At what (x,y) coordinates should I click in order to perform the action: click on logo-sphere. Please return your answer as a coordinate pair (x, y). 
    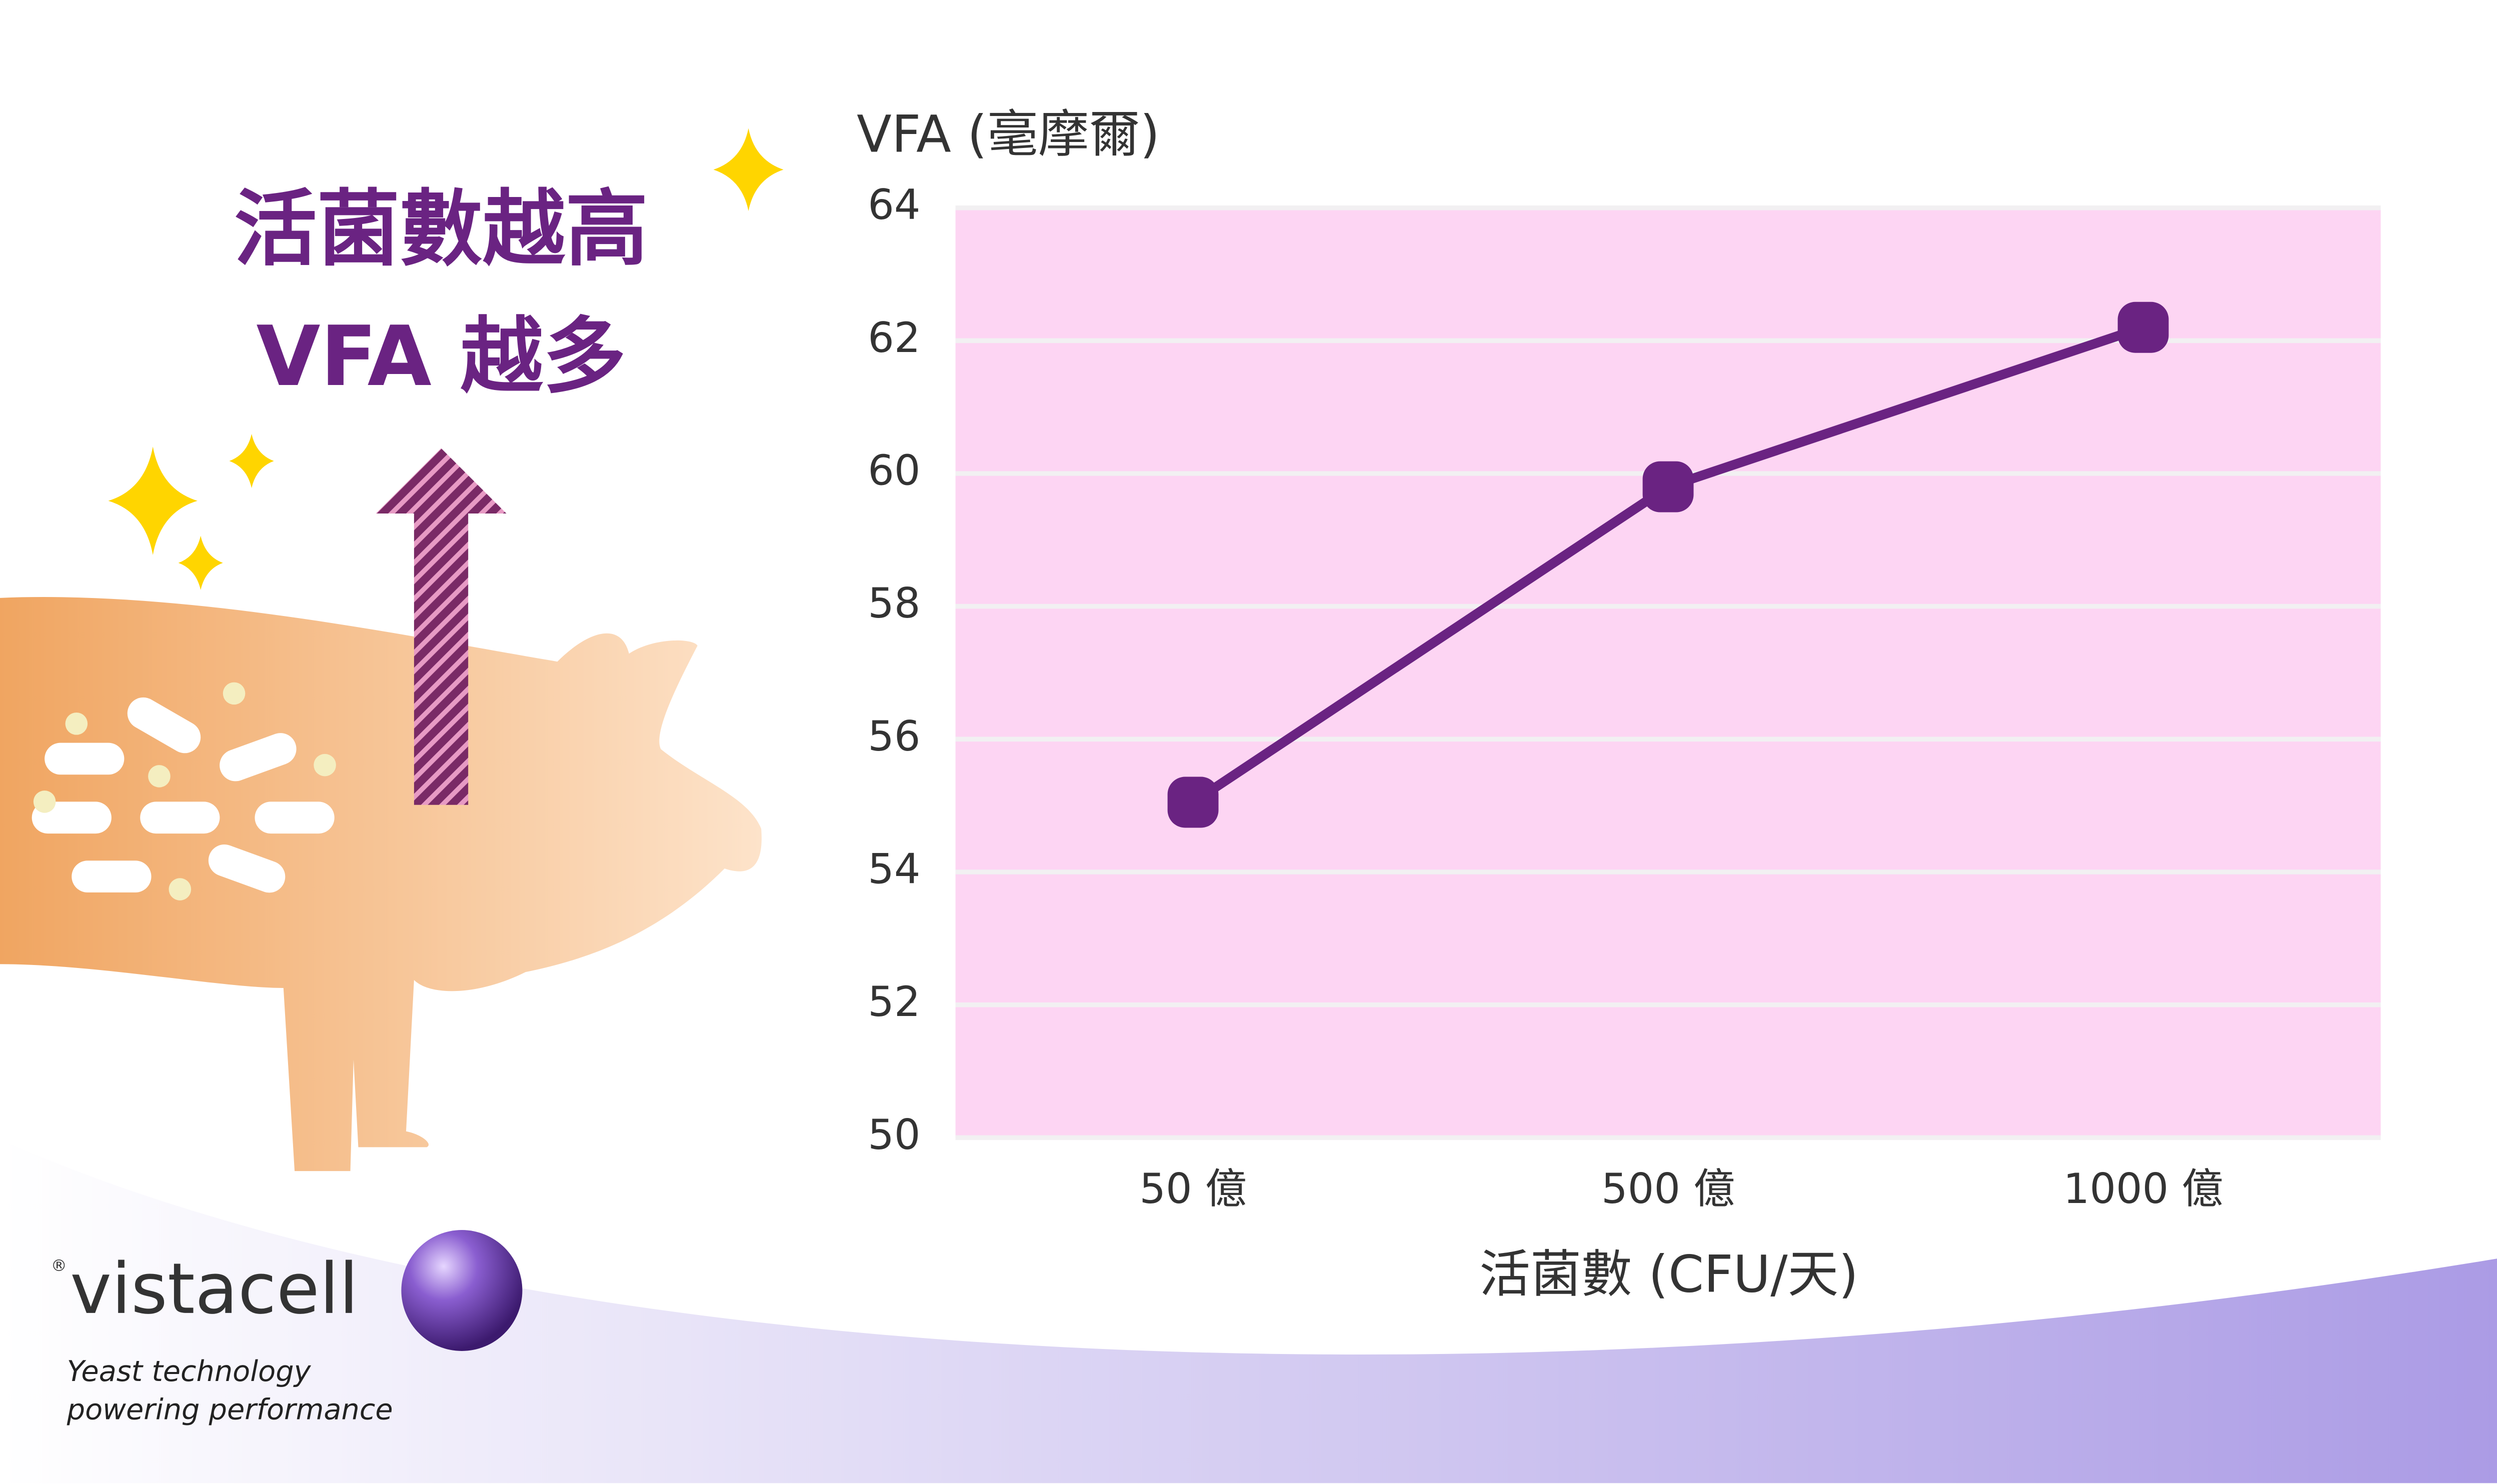
    Looking at the image, I should click on (462, 1290).